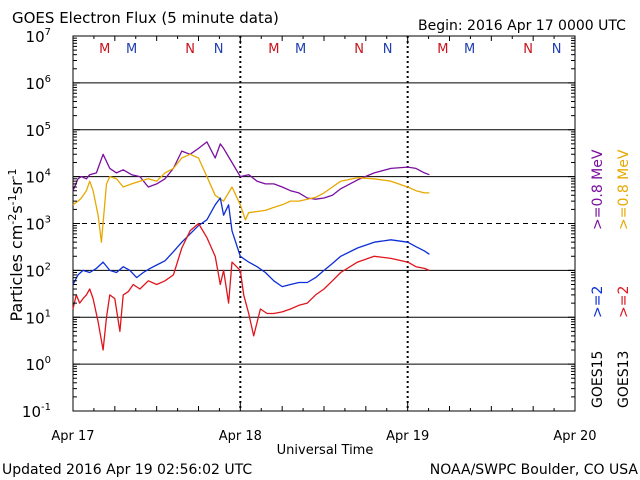  What do you see at coordinates (48, 313) in the screenshot?
I see `y-tick-exponent: 1` at bounding box center [48, 313].